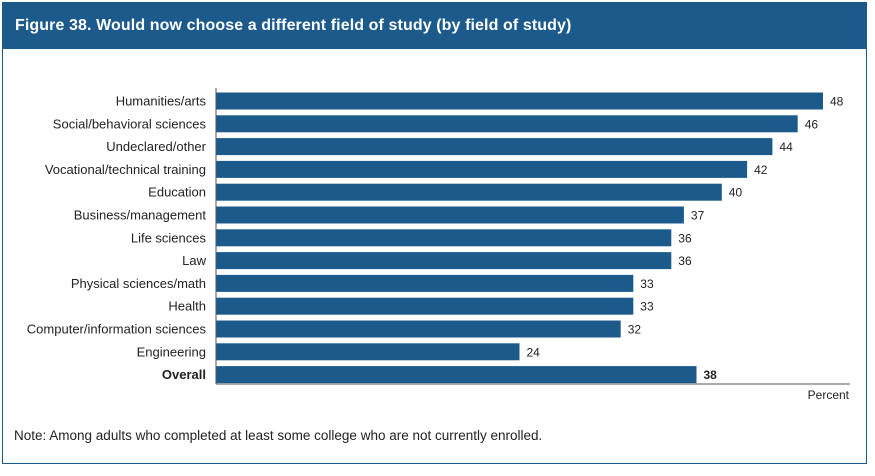  I want to click on data-label-10: 32, so click(635, 330).